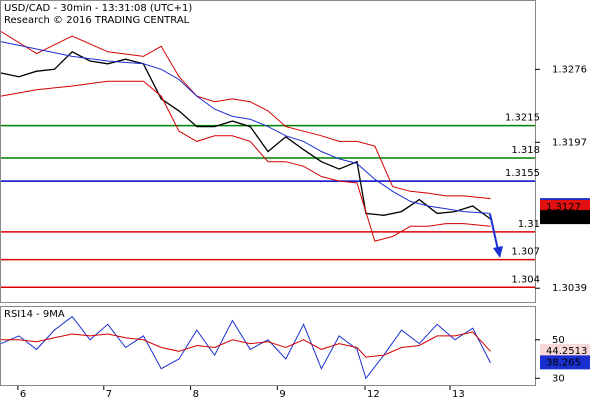 The width and height of the screenshot is (590, 400). What do you see at coordinates (196, 394) in the screenshot?
I see `x-tick-label: 8` at bounding box center [196, 394].